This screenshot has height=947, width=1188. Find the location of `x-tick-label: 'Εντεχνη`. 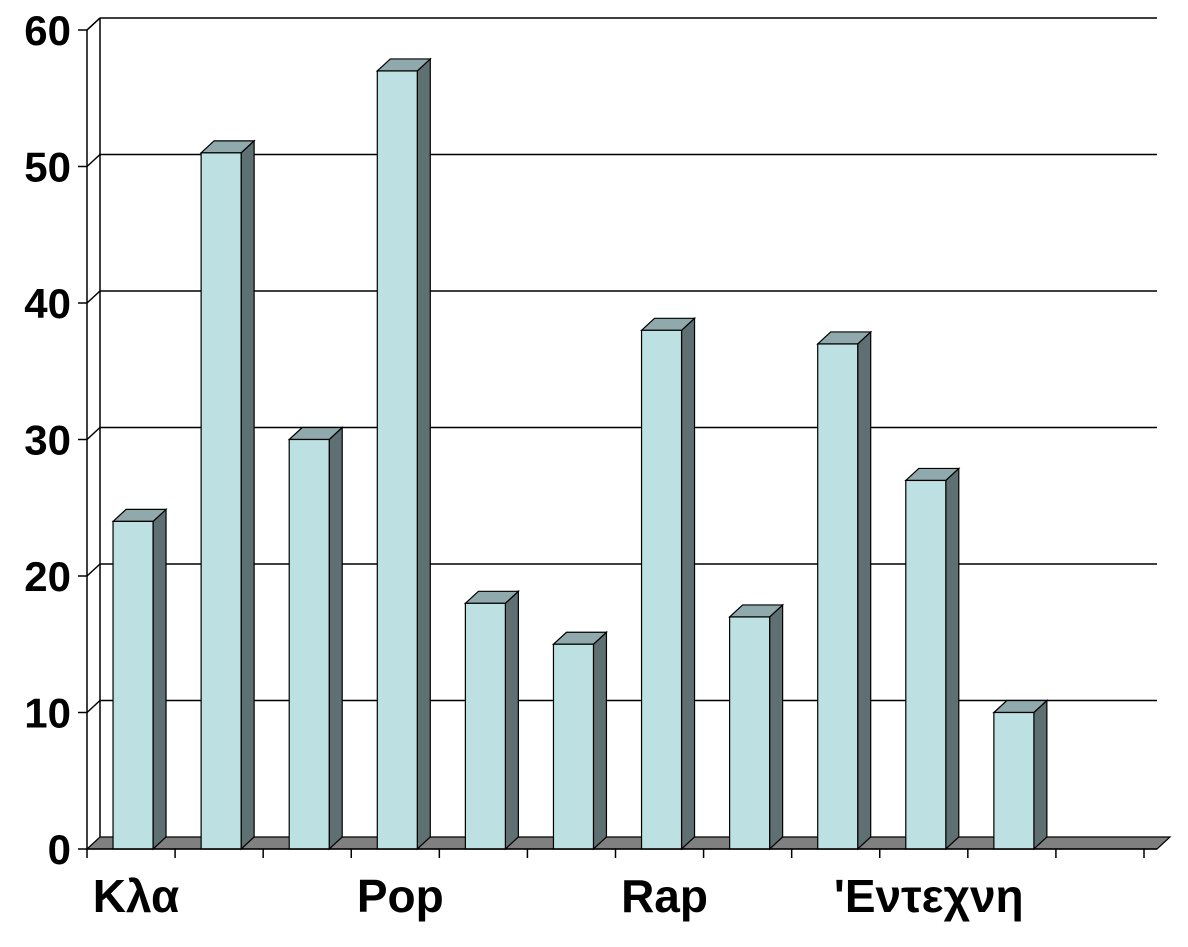

x-tick-label: 'Εντεχνη is located at coordinates (929, 896).